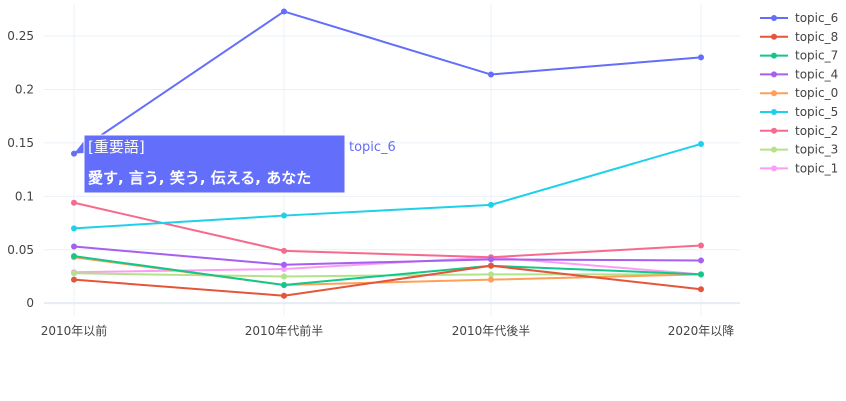  I want to click on legend-item-topic_4: topic_4, so click(799, 74).